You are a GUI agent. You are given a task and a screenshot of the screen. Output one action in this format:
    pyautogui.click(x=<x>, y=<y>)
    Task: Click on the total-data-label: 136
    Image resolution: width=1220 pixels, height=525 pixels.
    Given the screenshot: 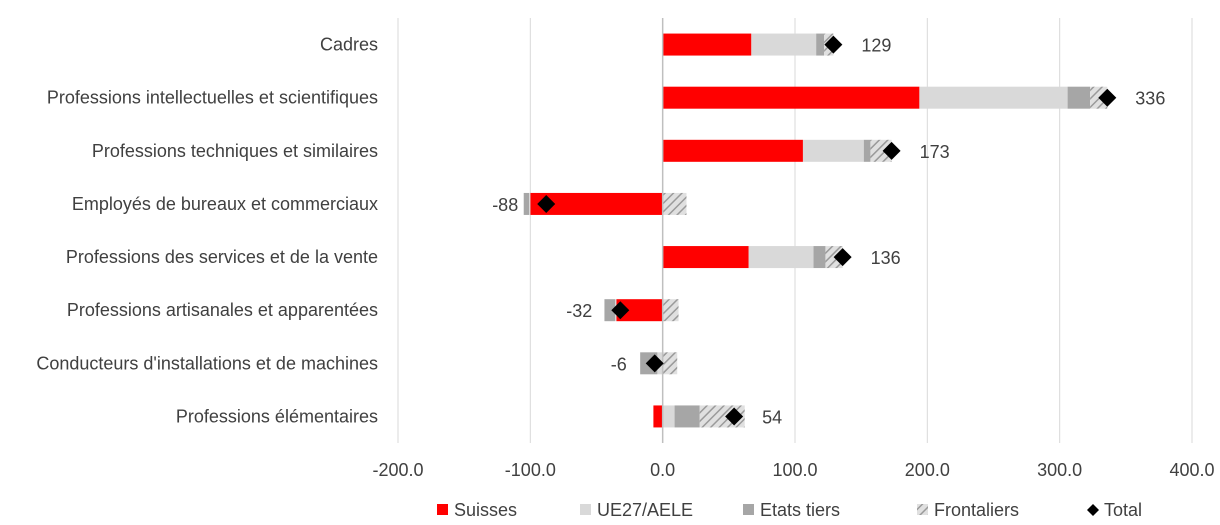 What is the action you would take?
    pyautogui.click(x=886, y=258)
    